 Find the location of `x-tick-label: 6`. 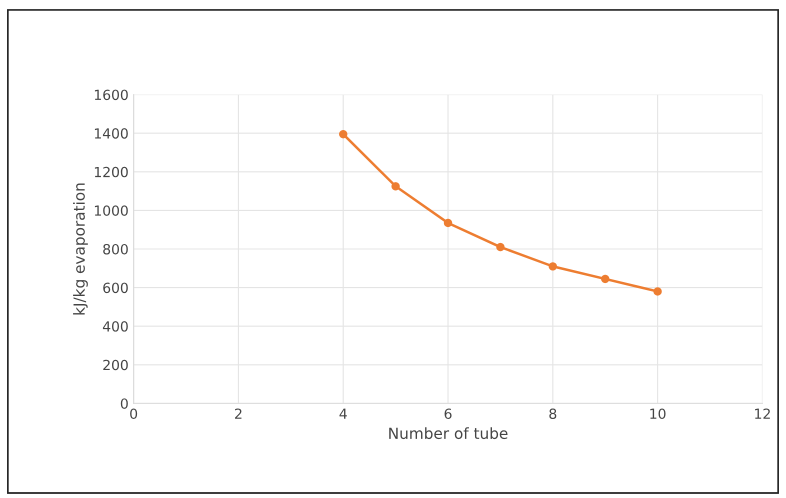

x-tick-label: 6 is located at coordinates (448, 413).